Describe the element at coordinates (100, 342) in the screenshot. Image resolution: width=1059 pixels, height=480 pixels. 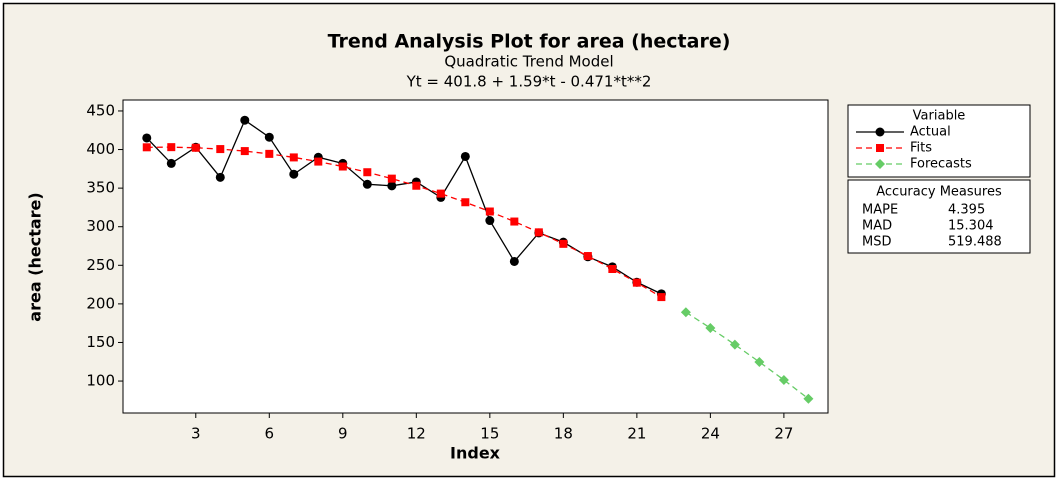
I see `y-tick-label: 150` at that location.